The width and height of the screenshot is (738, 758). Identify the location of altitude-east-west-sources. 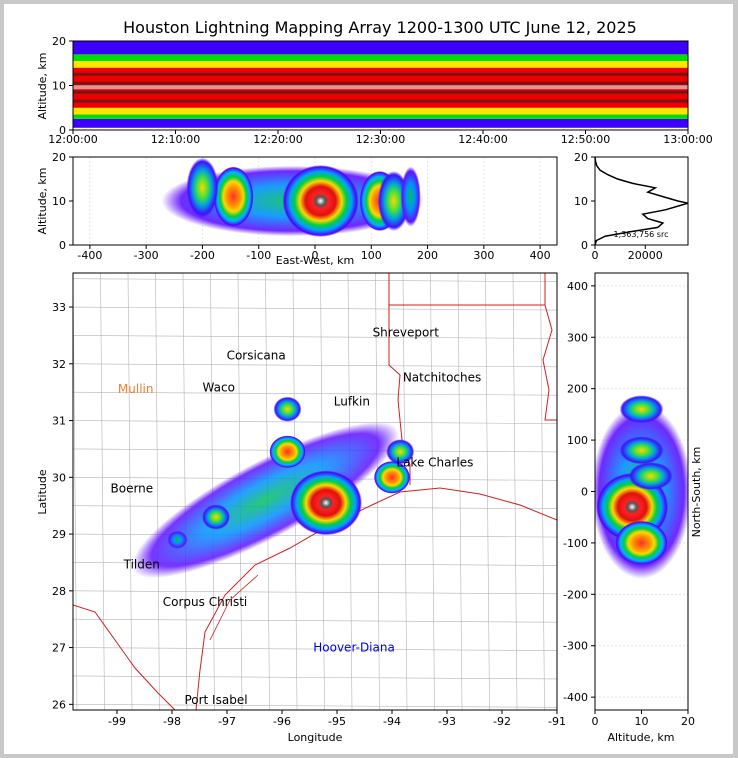
(292, 197).